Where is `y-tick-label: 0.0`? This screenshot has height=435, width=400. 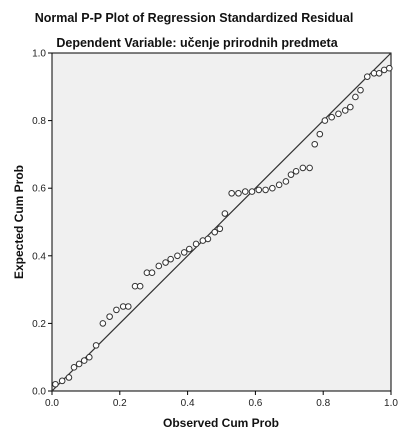
y-tick-label: 0.0 is located at coordinates (39, 392).